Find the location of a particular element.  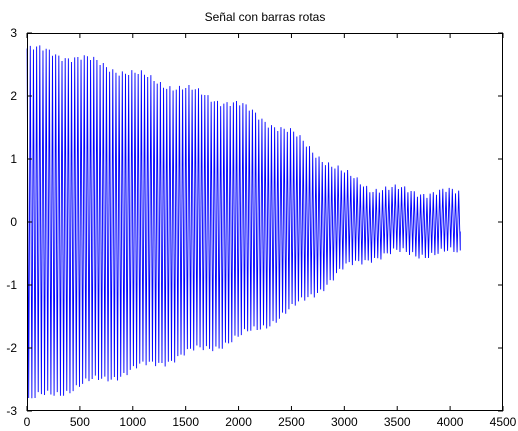

x-tick-label: 1000 is located at coordinates (132, 422).